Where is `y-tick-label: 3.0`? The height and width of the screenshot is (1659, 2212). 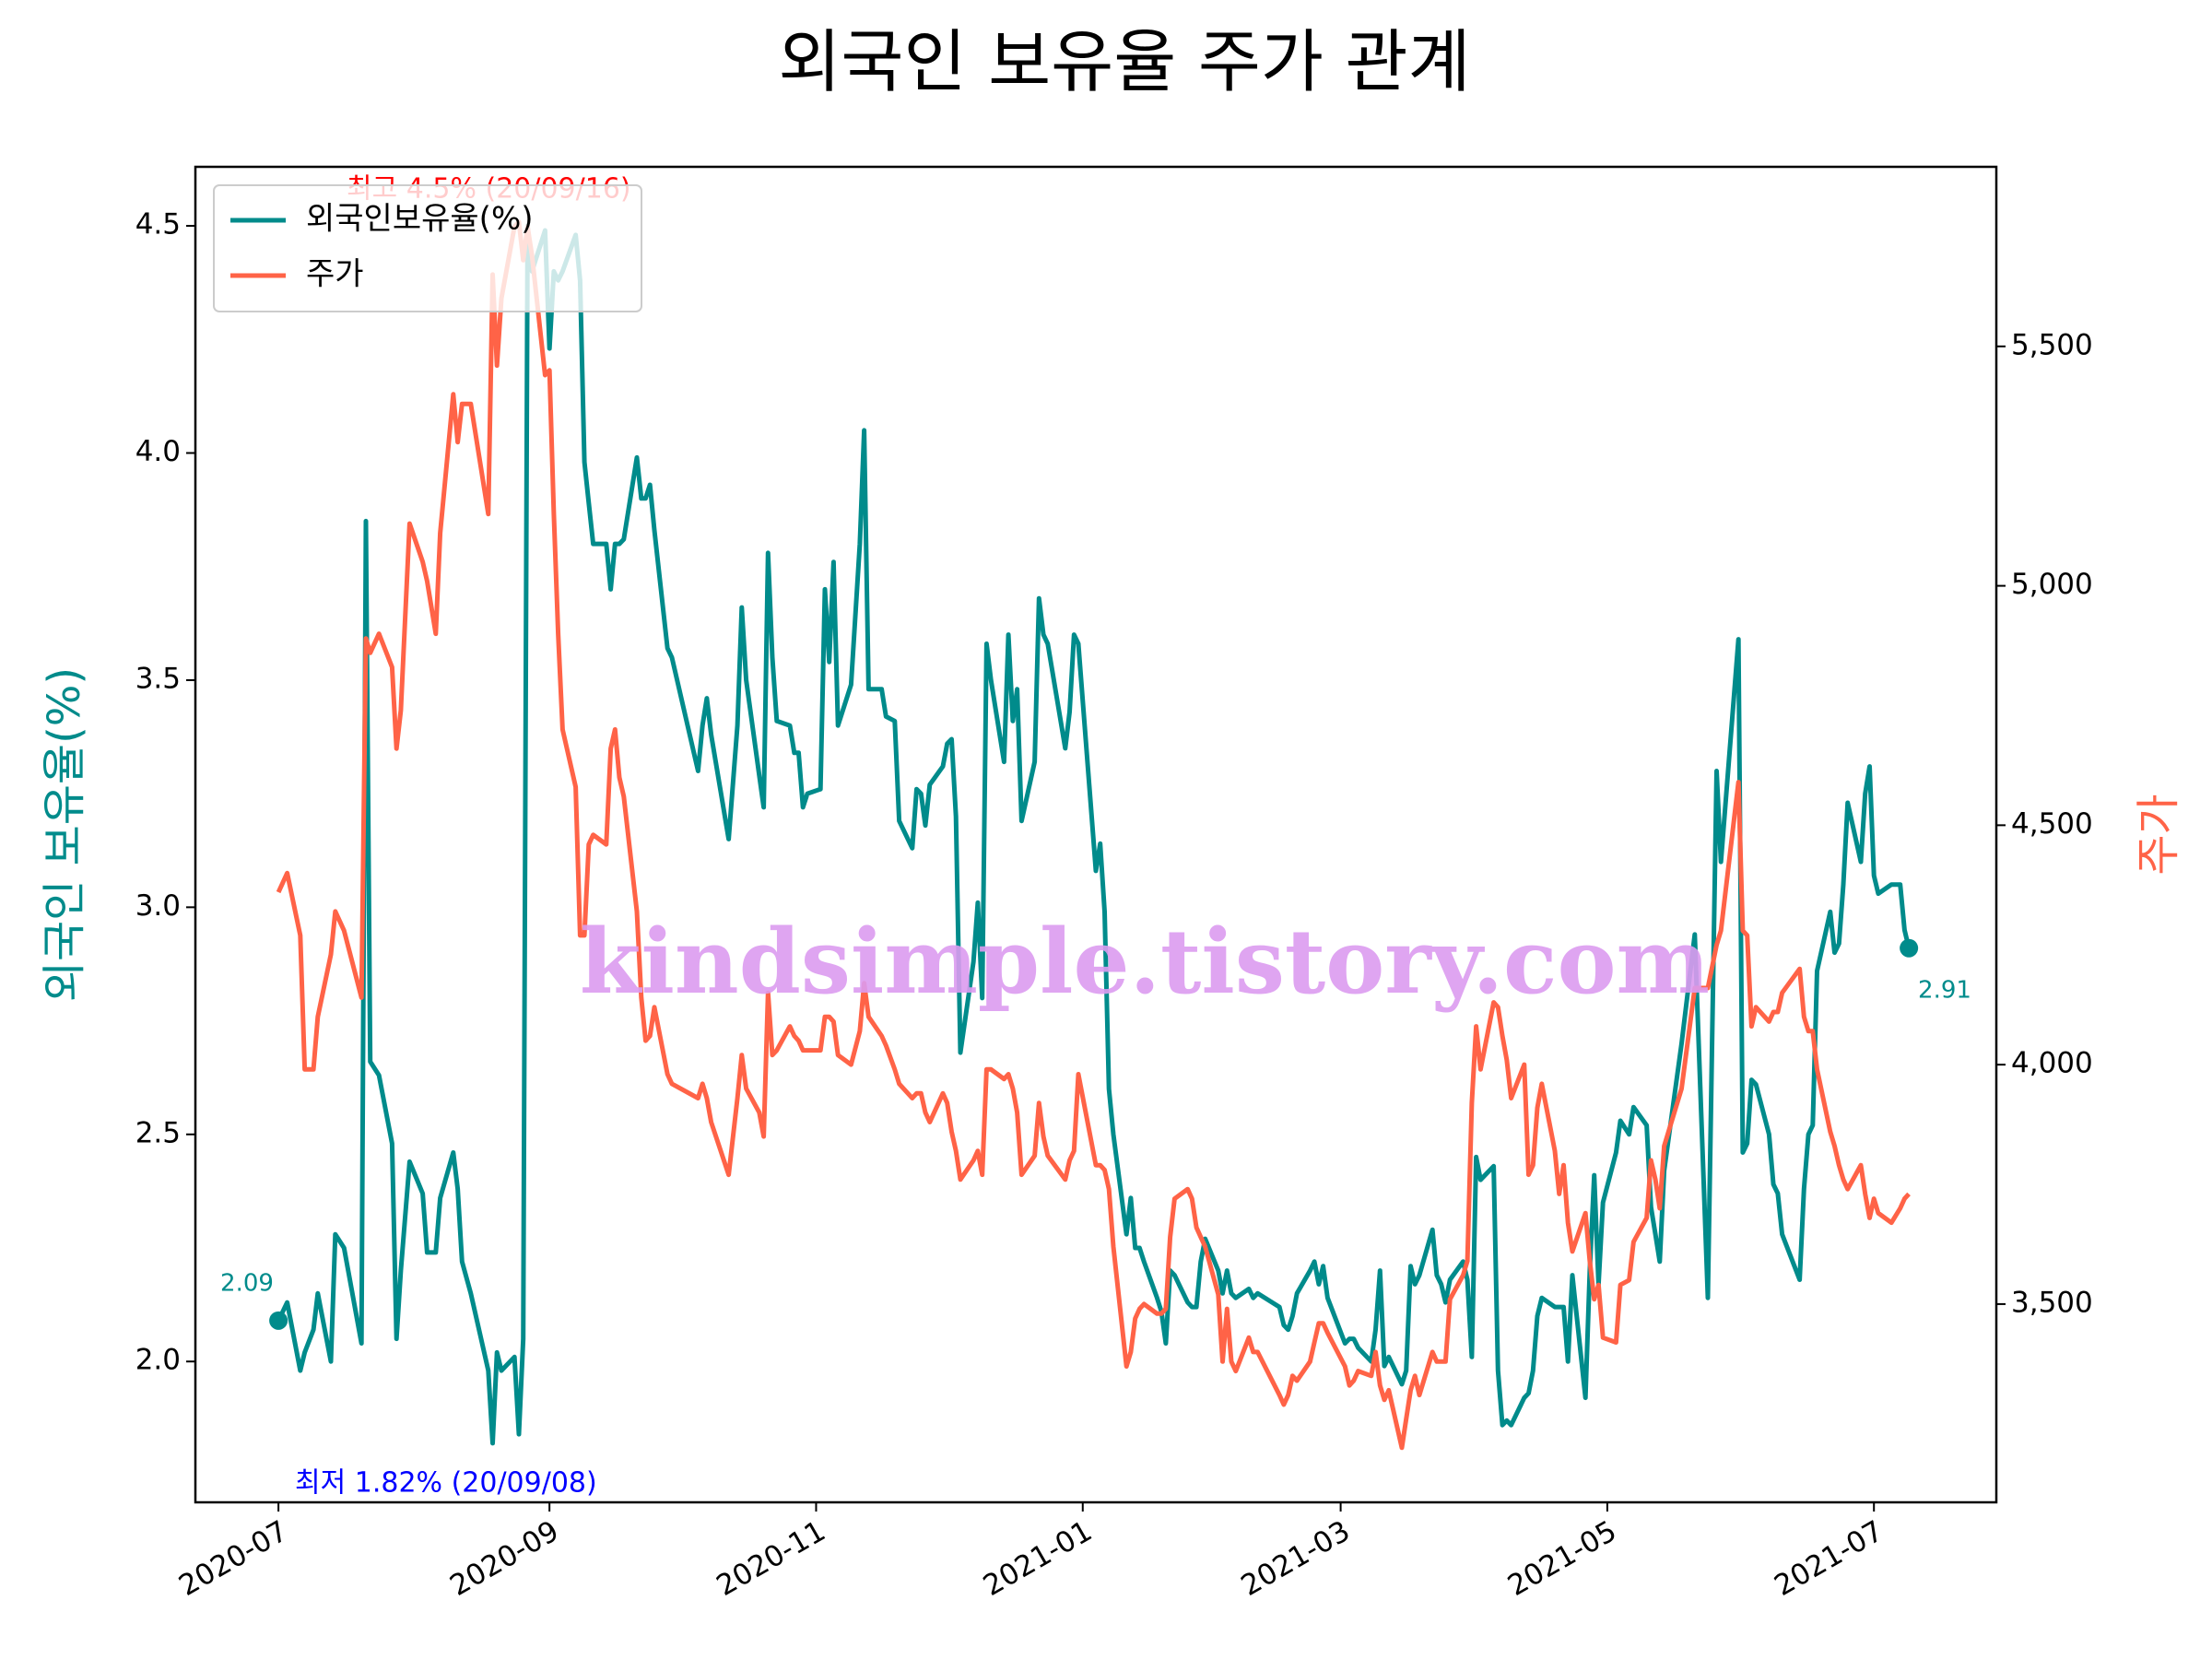
y-tick-label: 3.0 is located at coordinates (158, 906).